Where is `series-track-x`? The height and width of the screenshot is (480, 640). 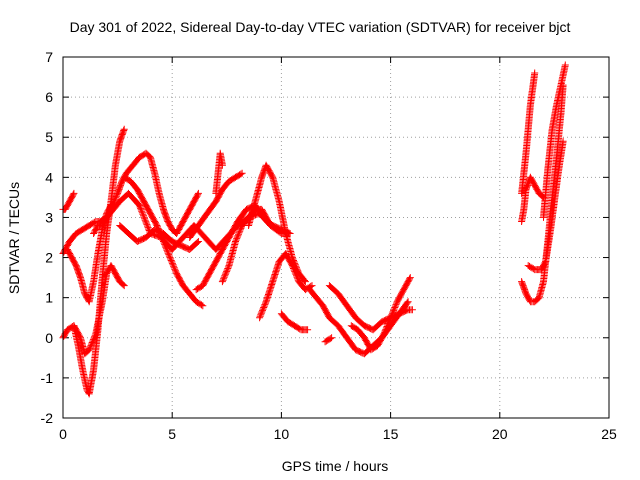 series-track-x is located at coordinates (554, 141).